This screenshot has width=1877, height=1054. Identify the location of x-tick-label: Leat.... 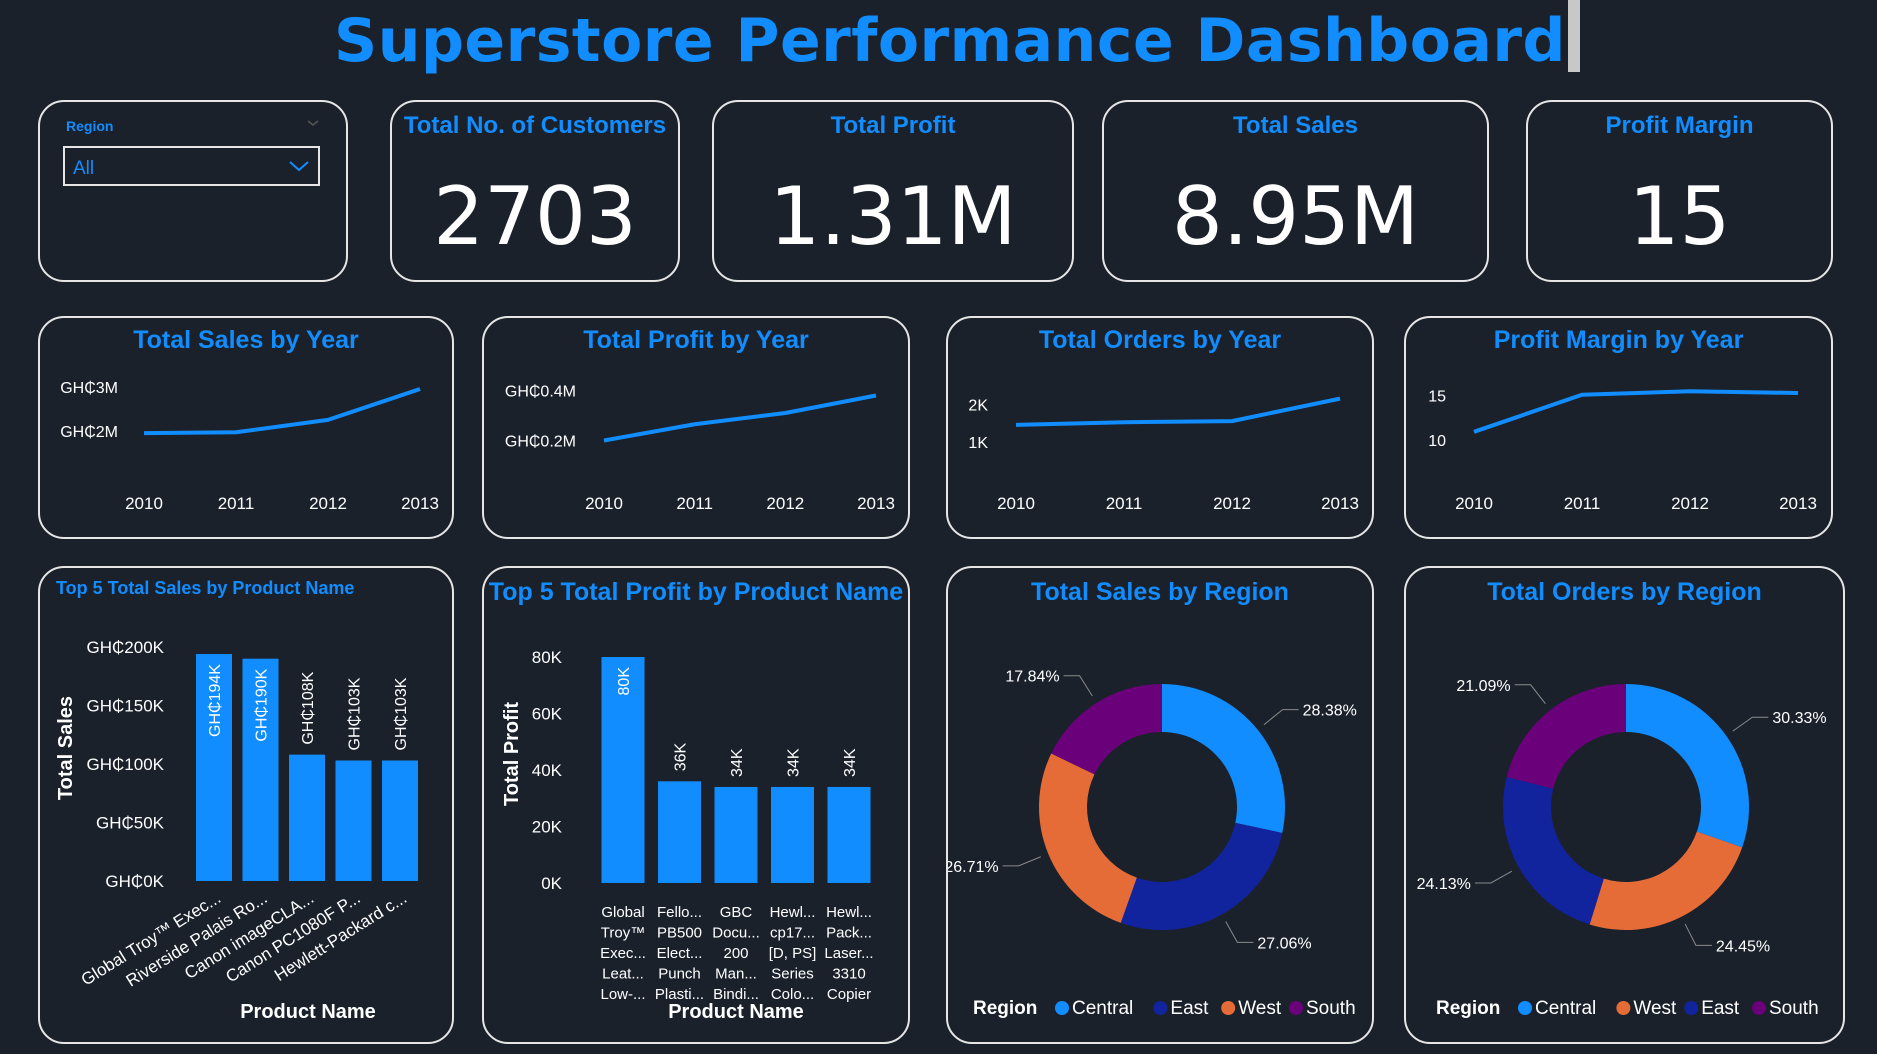
(623, 974).